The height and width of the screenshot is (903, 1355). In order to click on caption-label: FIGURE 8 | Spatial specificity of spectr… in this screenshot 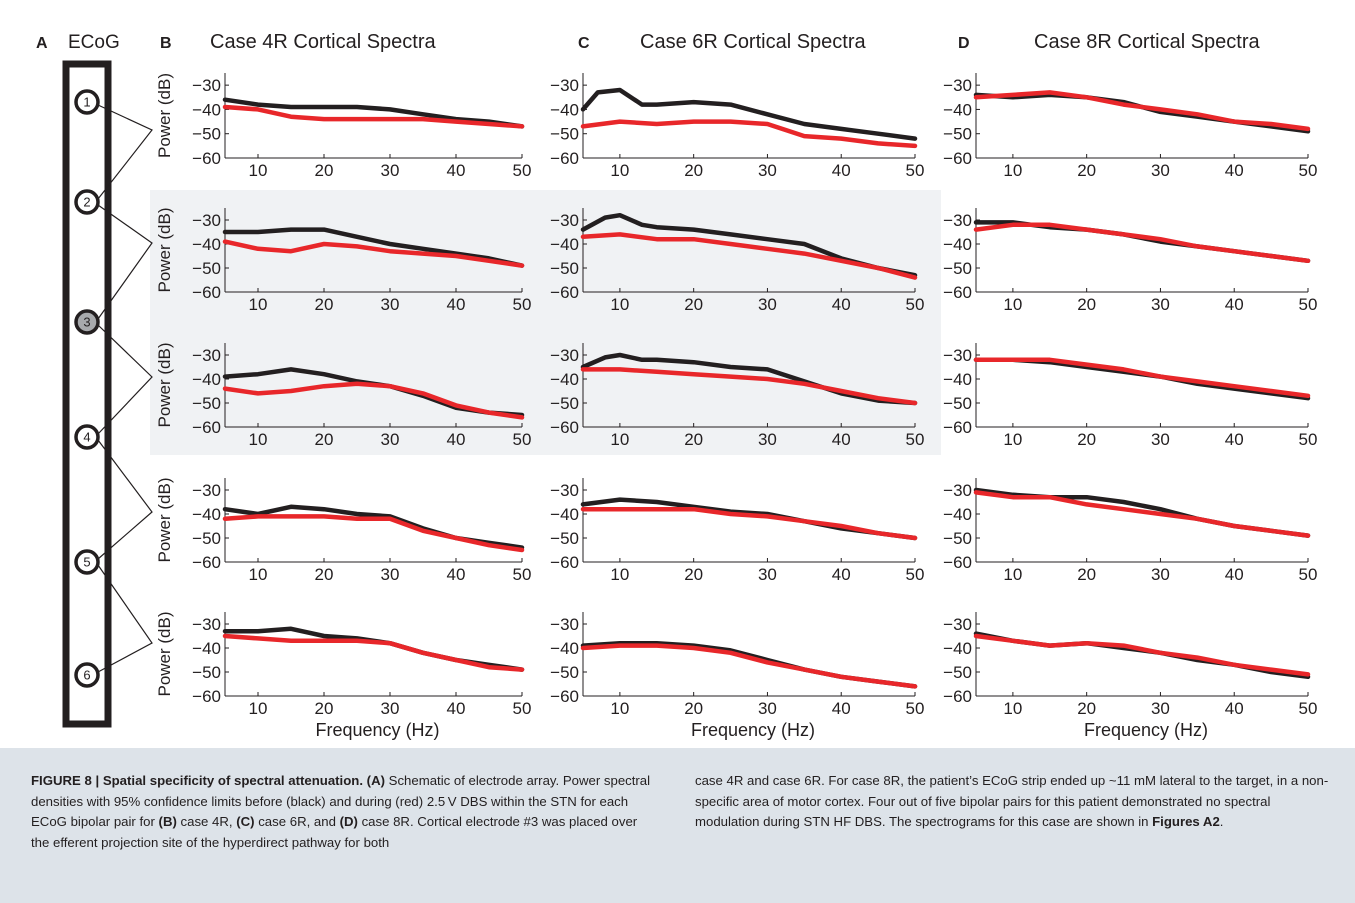, I will do `click(197, 780)`.